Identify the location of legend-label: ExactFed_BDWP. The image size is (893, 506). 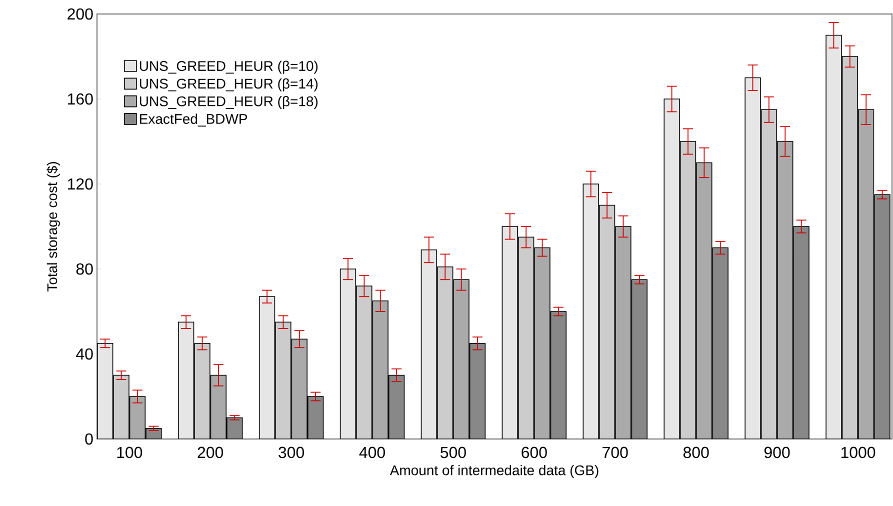
(194, 120).